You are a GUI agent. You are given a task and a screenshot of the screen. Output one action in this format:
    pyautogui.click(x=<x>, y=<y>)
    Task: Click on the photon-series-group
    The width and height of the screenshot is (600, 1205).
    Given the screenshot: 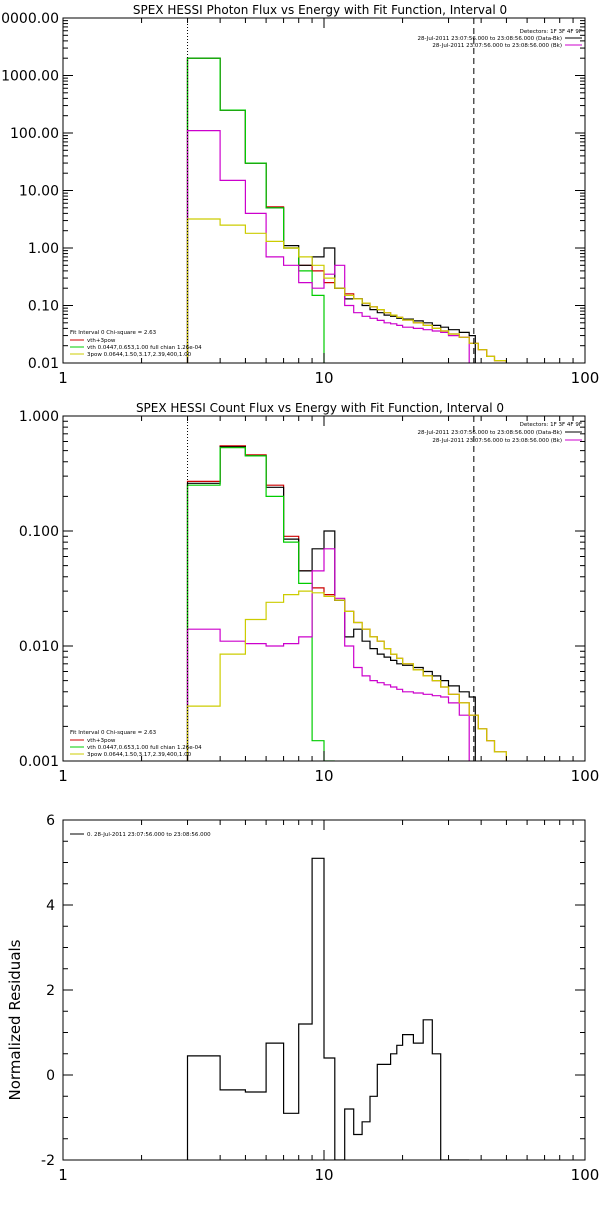 What is the action you would take?
    pyautogui.click(x=346, y=210)
    